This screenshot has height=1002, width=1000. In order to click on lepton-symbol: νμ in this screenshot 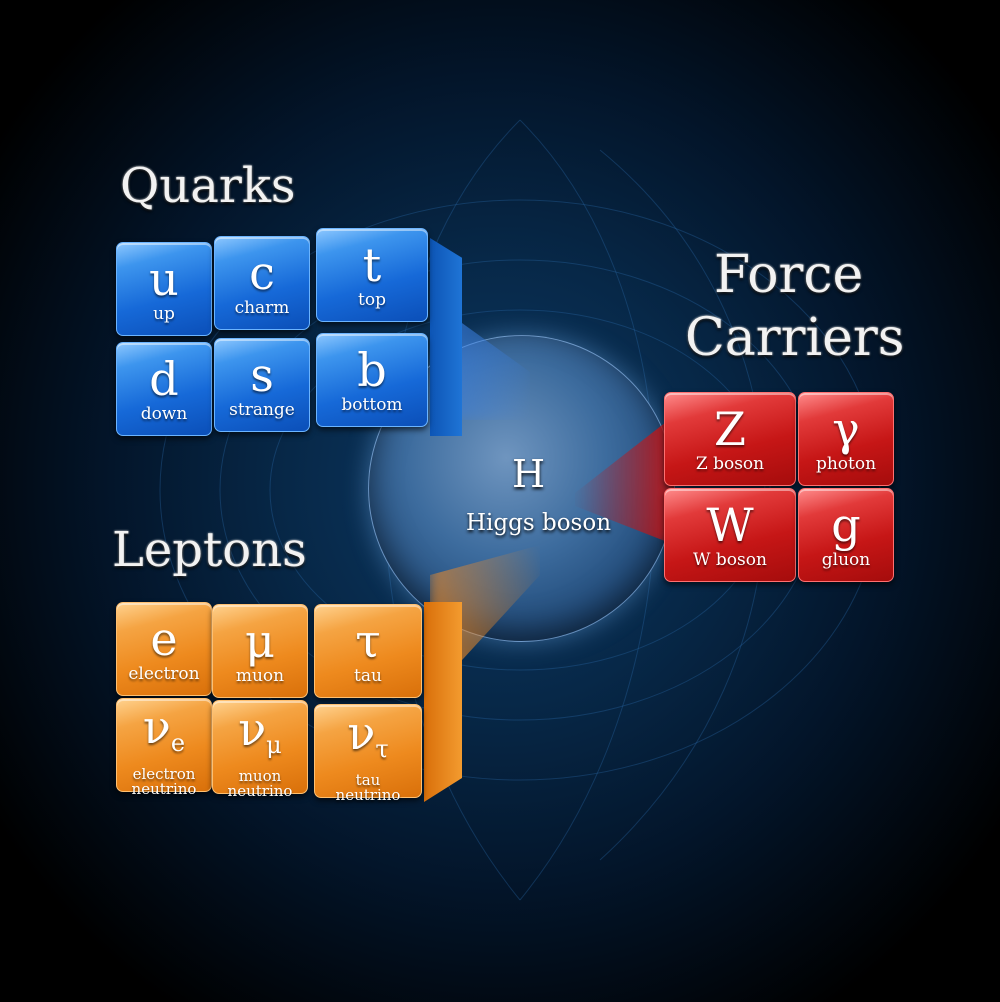, I will do `click(260, 730)`.